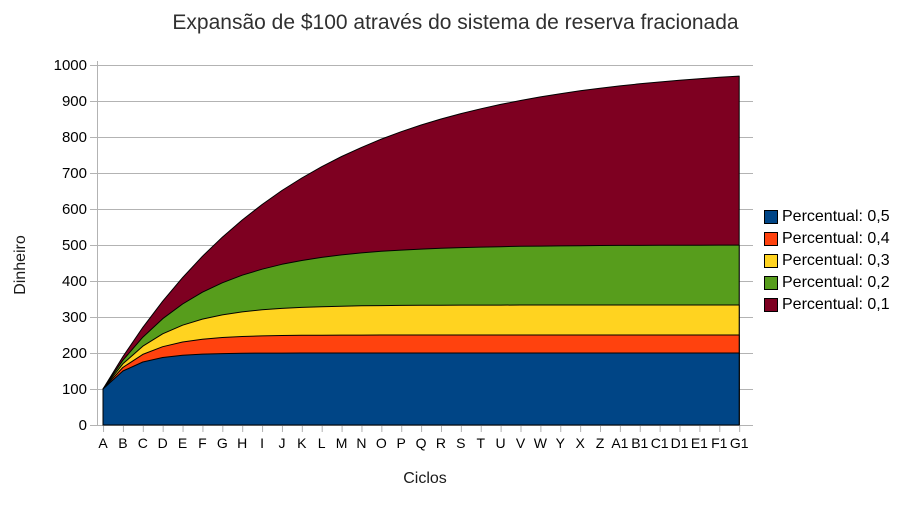 The width and height of the screenshot is (911, 512). I want to click on legend-item: Percentual: 0,1, so click(827, 305).